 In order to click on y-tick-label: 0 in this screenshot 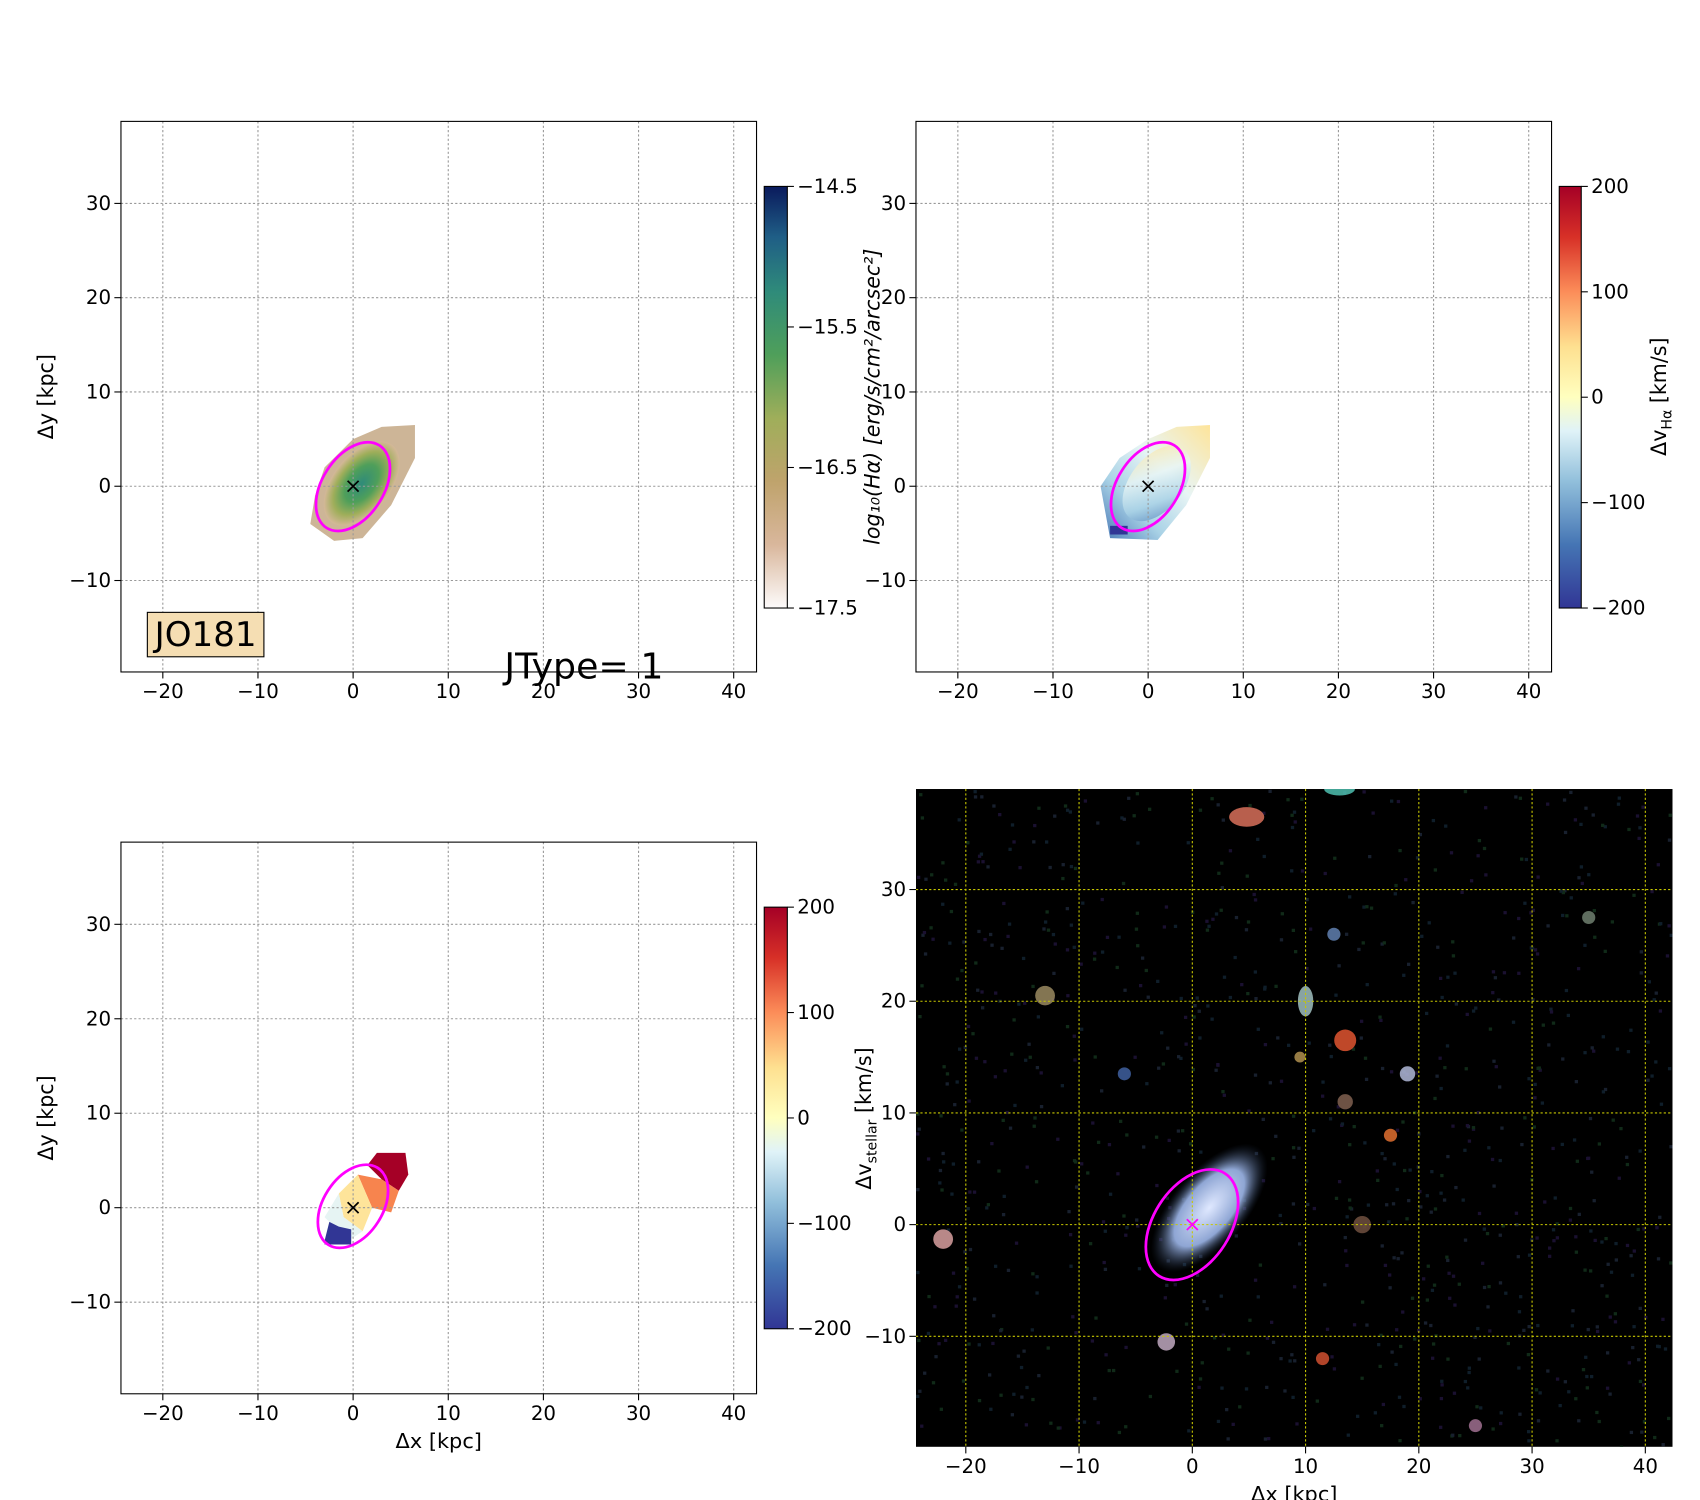, I will do `click(899, 486)`.